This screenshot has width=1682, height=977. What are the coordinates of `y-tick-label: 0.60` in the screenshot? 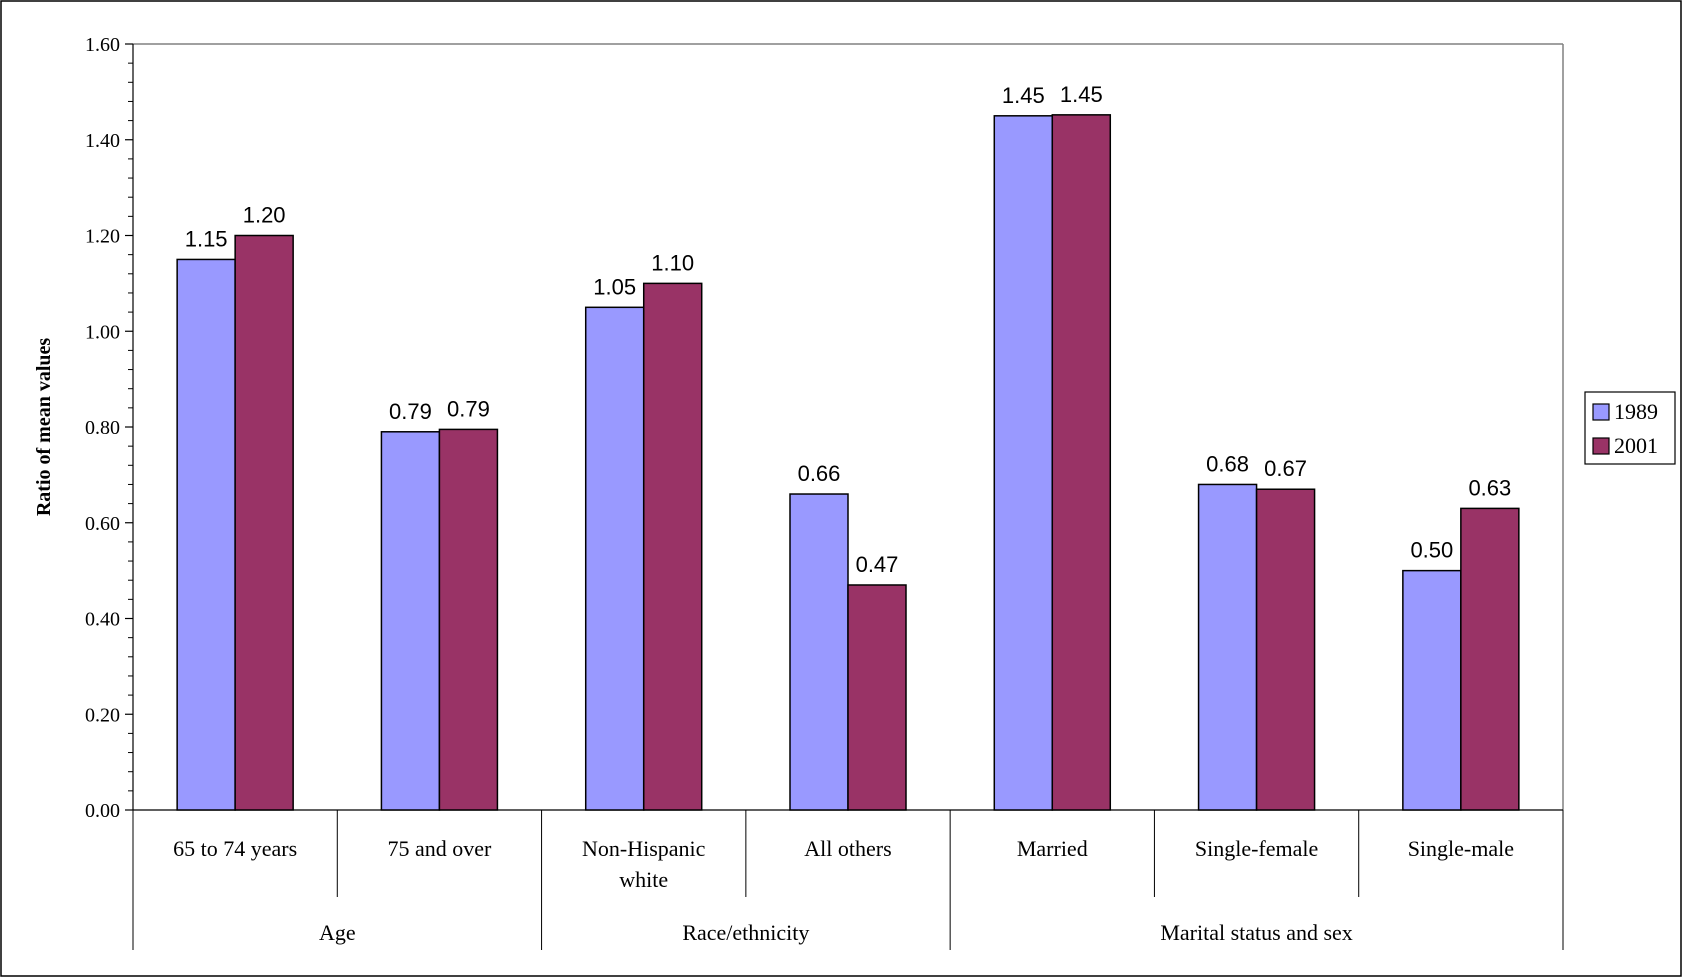 It's located at (102, 524).